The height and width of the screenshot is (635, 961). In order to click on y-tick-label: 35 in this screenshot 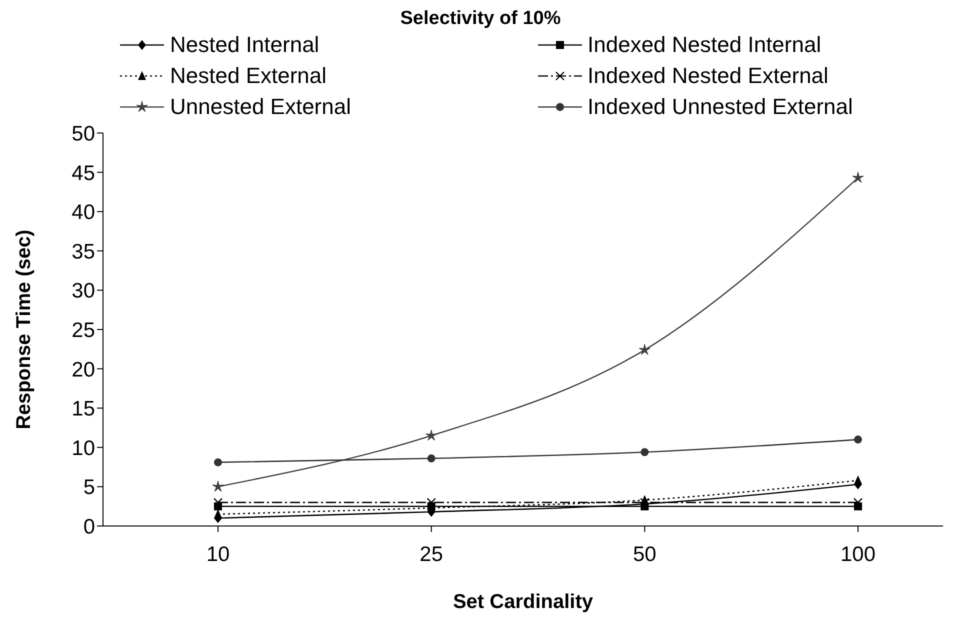, I will do `click(83, 252)`.